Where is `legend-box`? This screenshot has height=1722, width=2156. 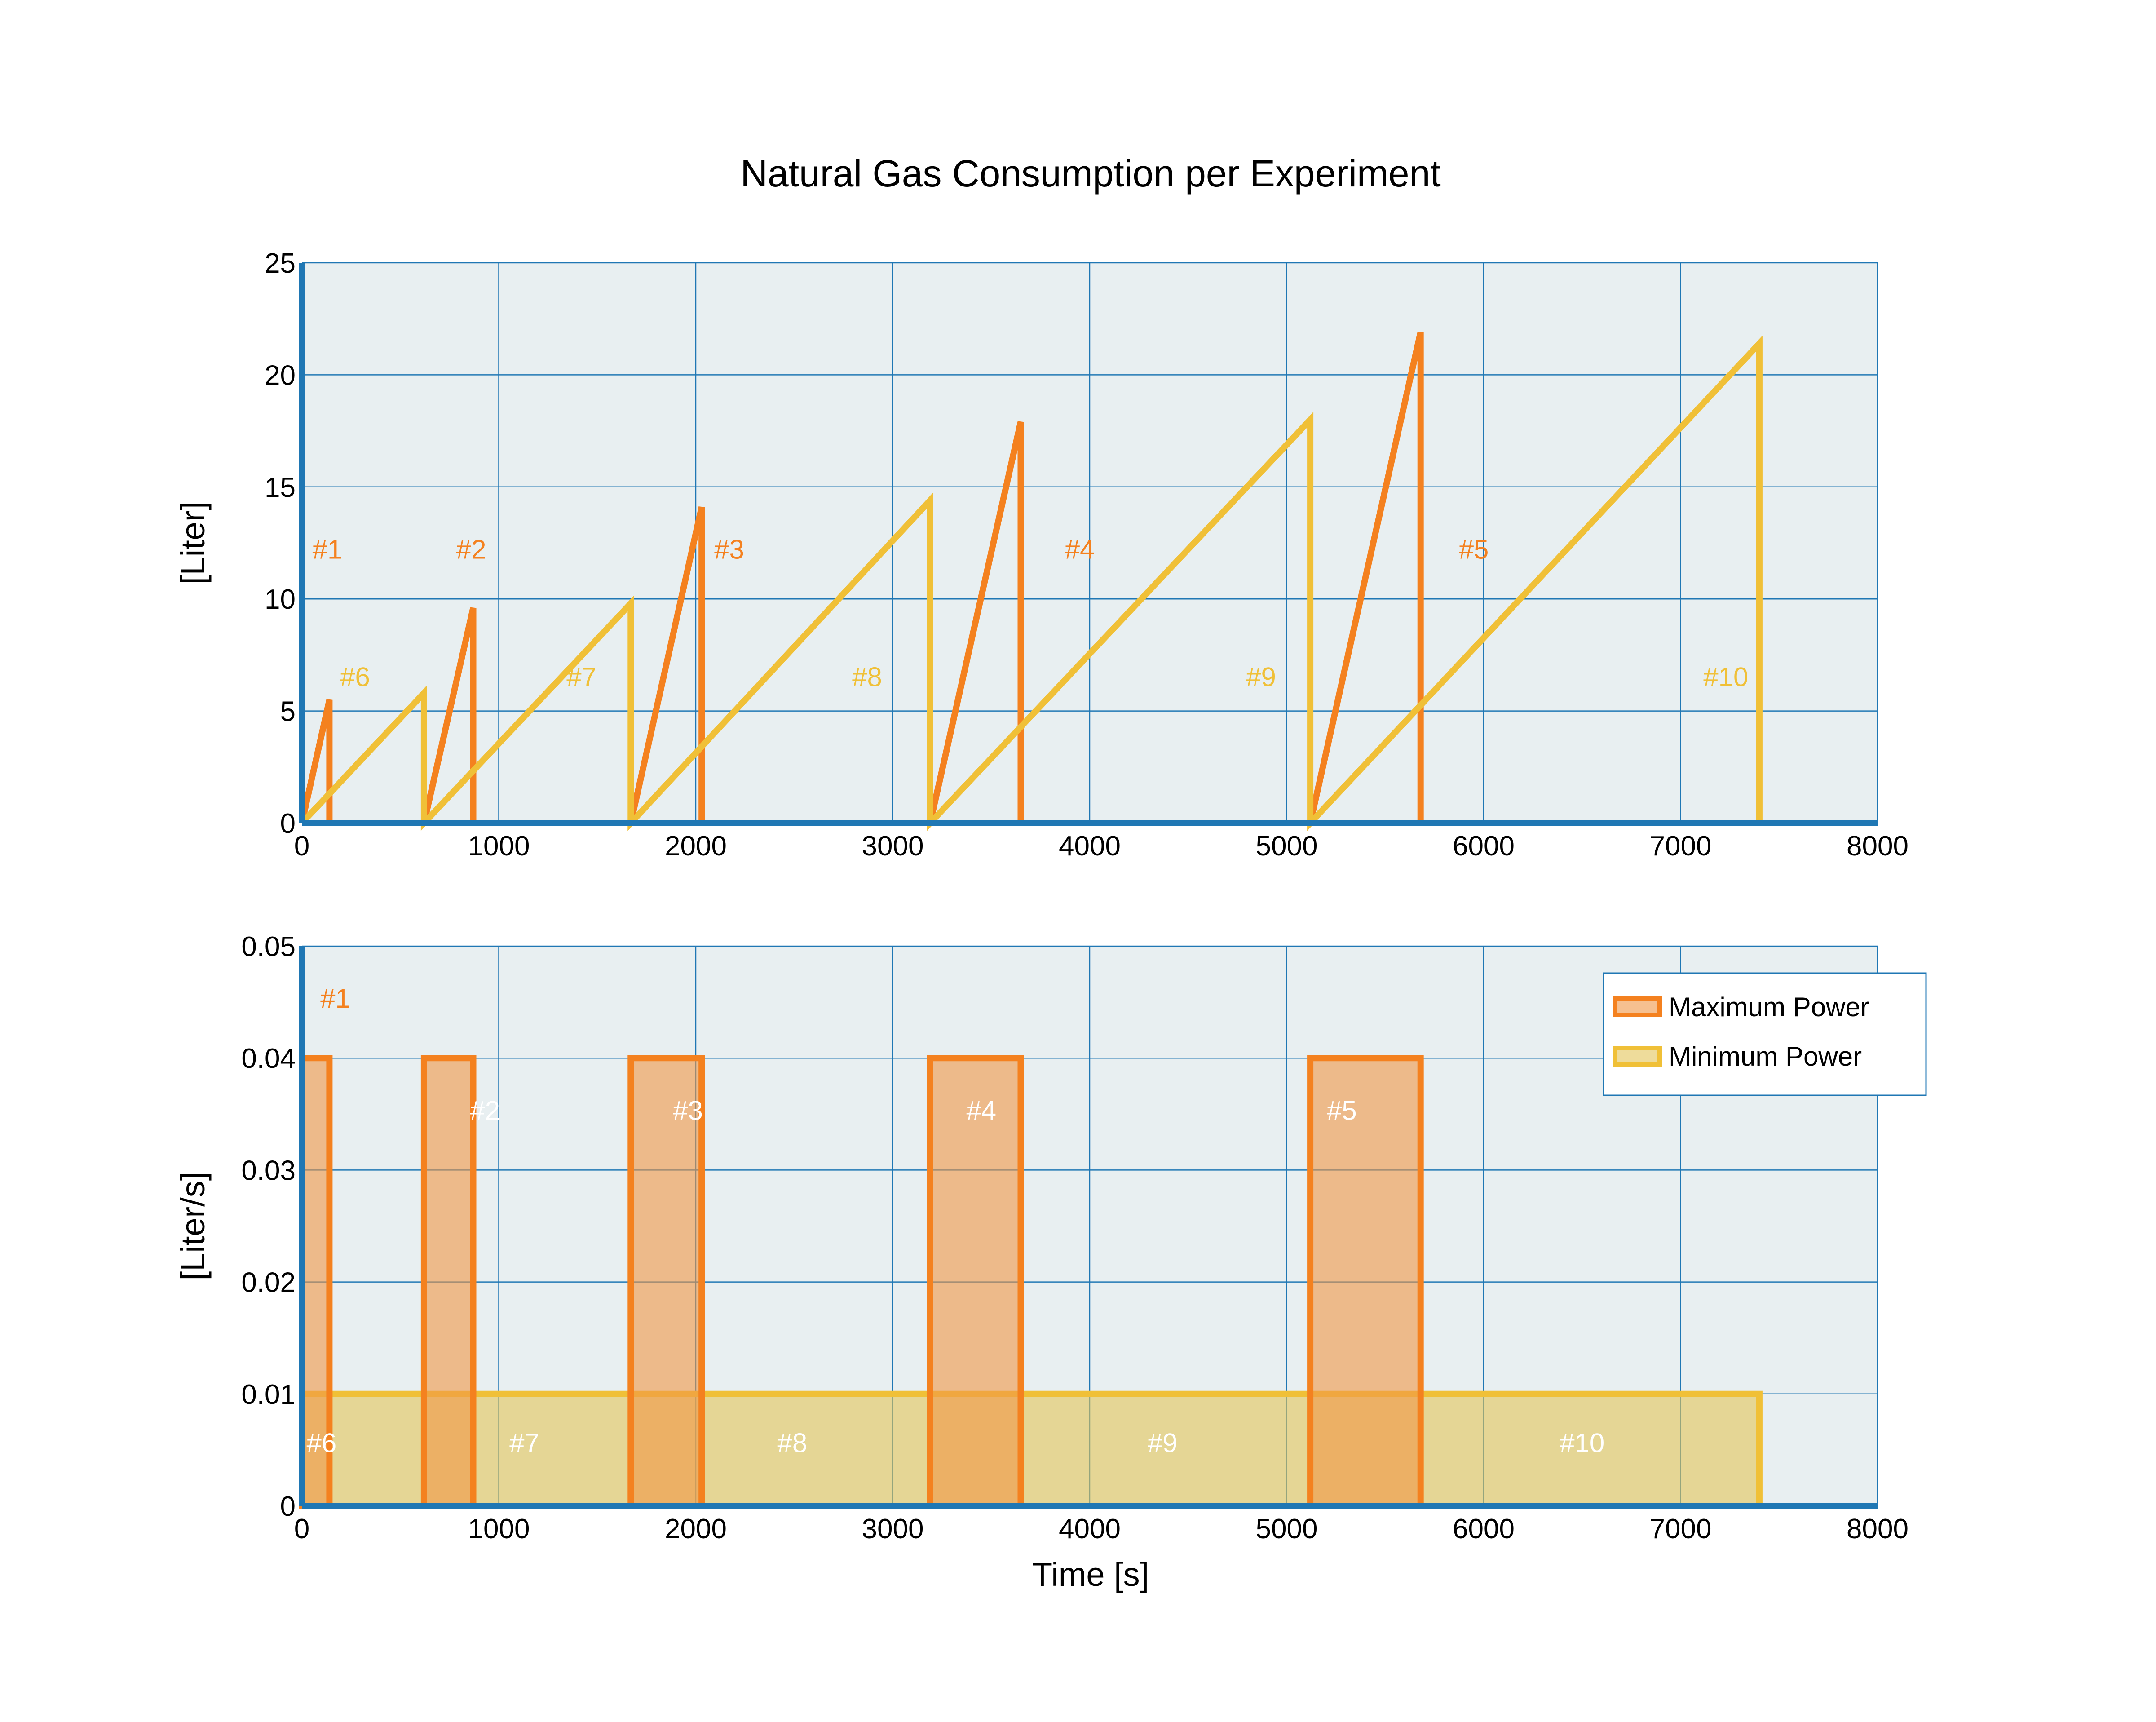
legend-box is located at coordinates (1765, 1034).